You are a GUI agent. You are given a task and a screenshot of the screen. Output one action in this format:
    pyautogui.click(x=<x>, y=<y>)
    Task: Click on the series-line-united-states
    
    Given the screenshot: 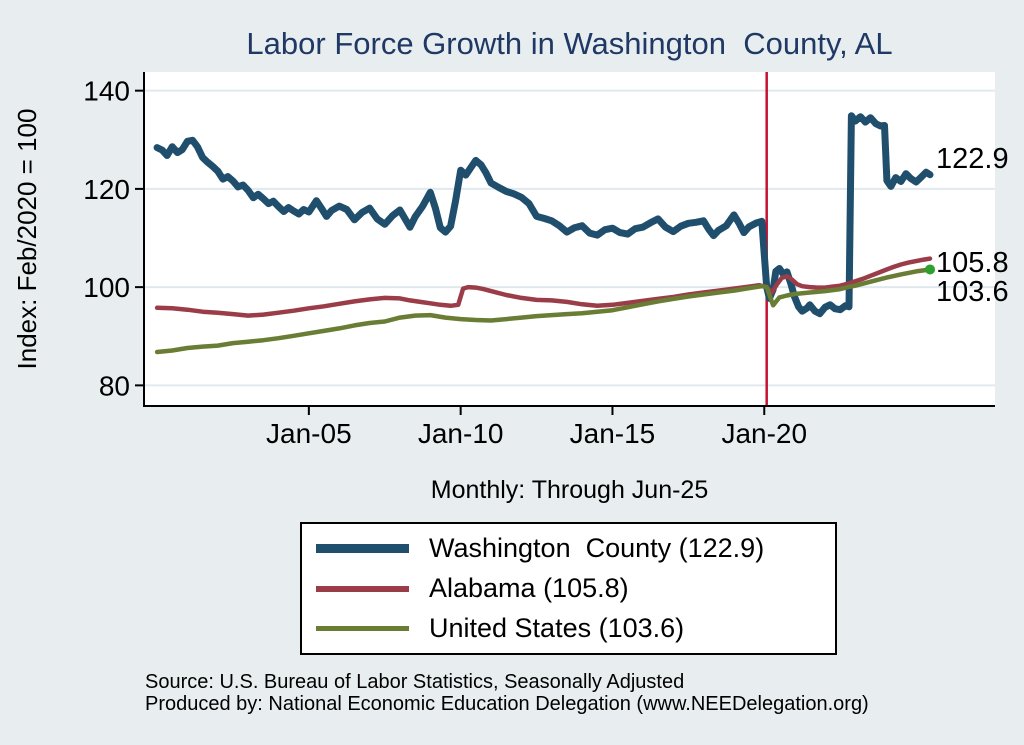 What is the action you would take?
    pyautogui.click(x=543, y=311)
    